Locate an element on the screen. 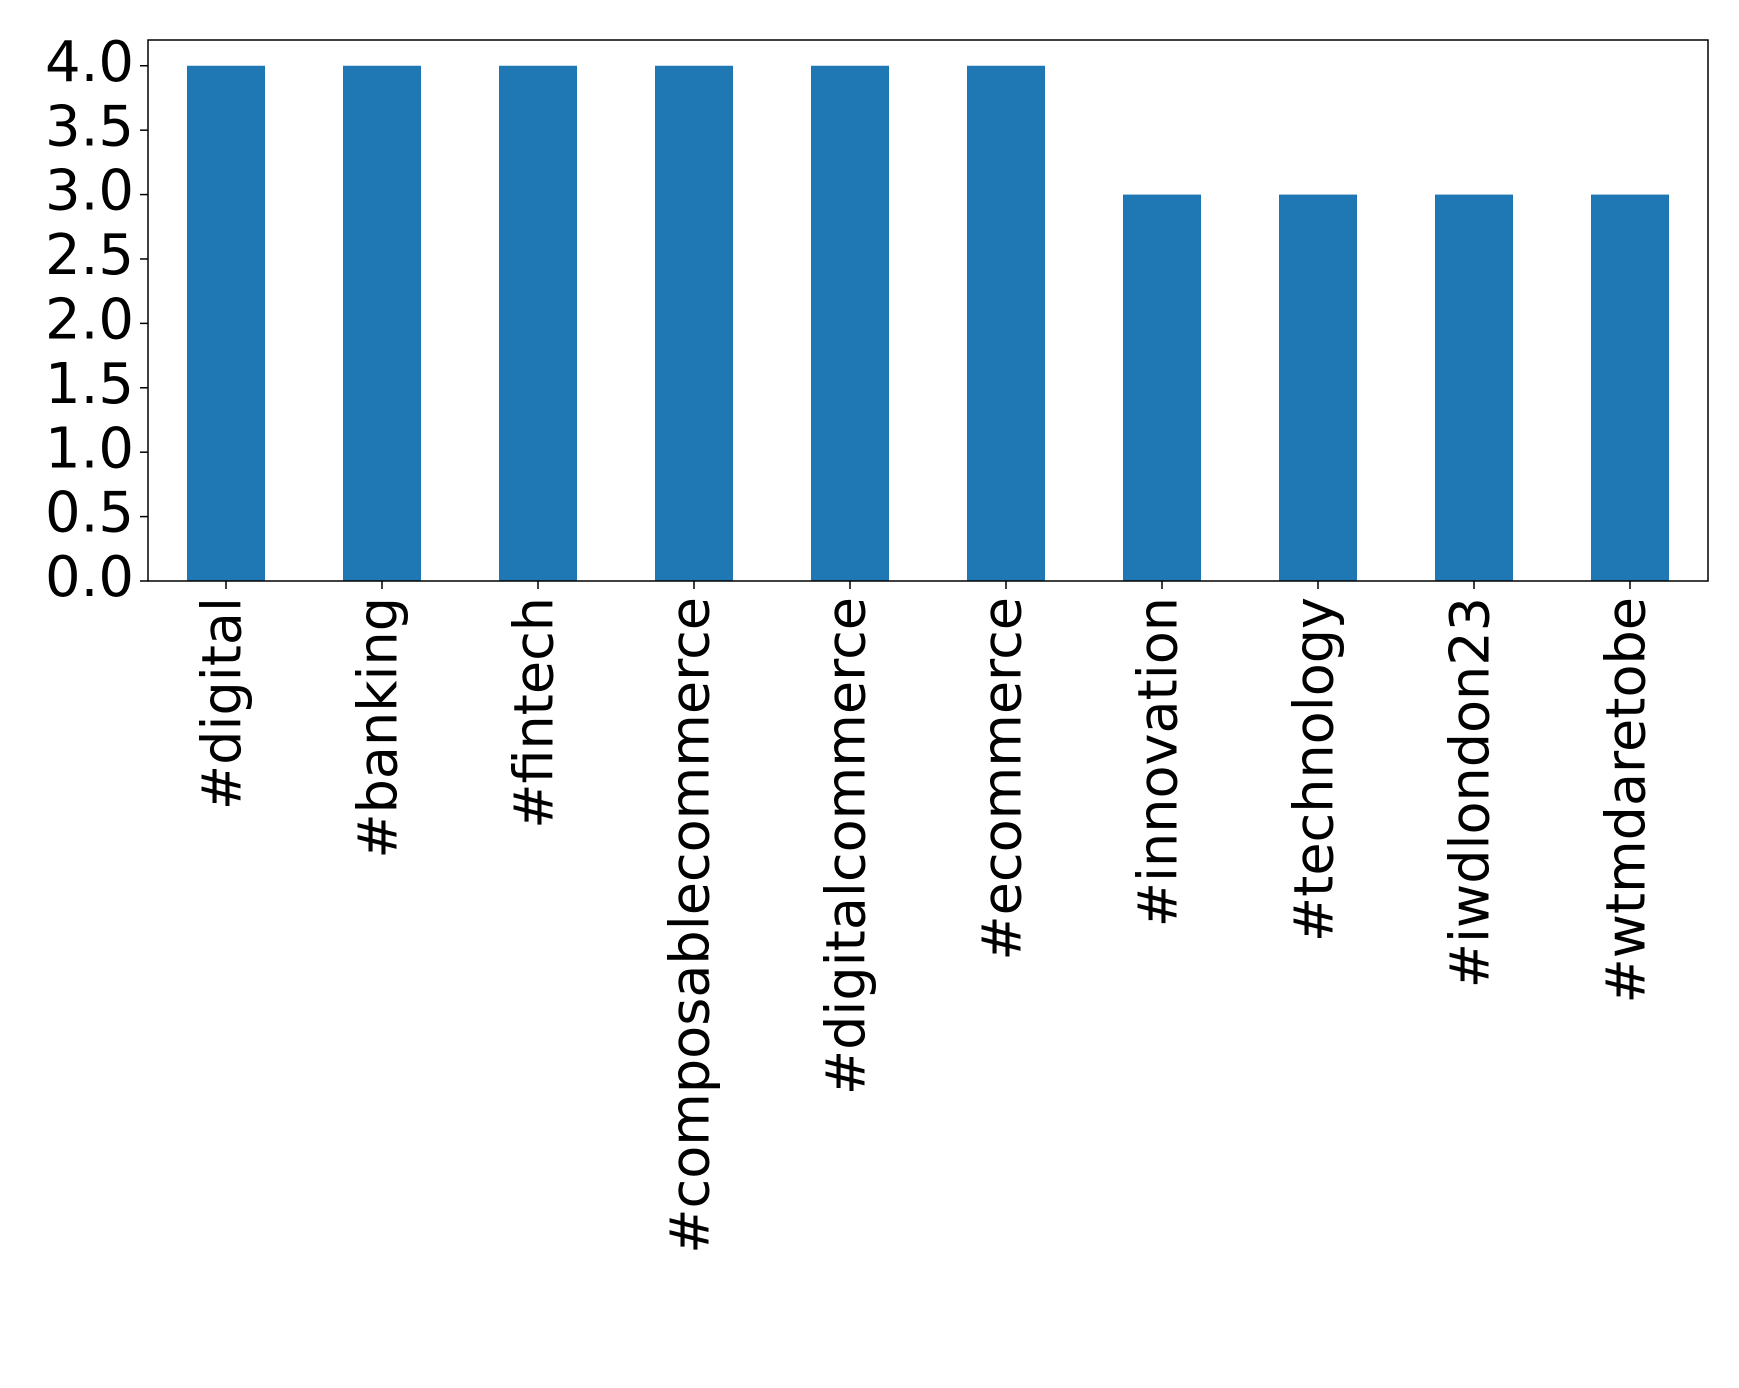 The image size is (1739, 1388). x-tick-label: #digital is located at coordinates (222, 703).